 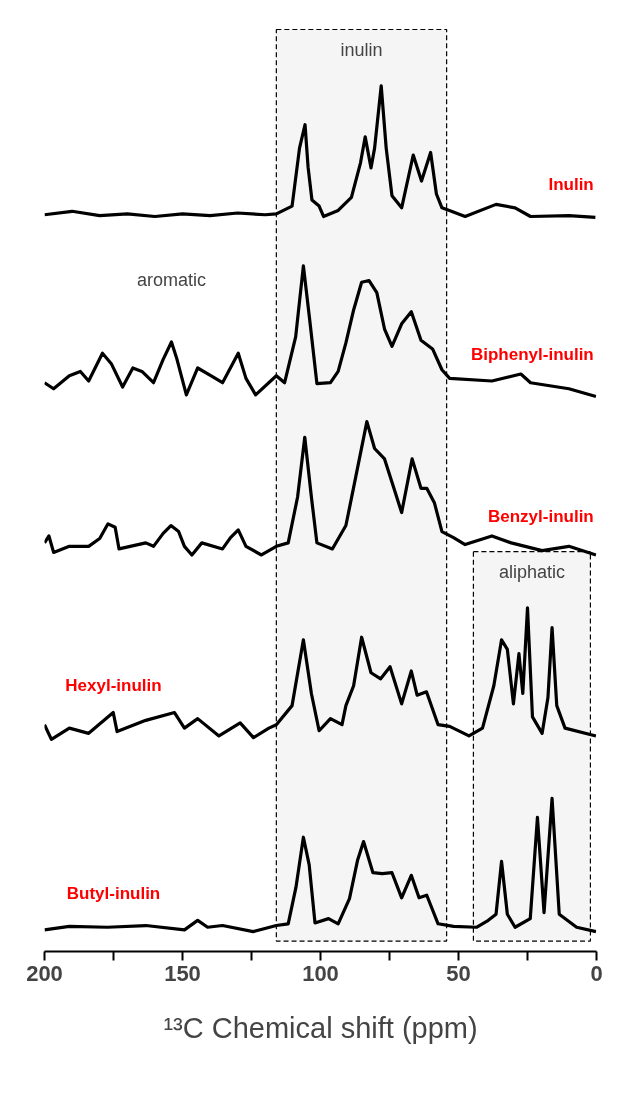 I want to click on series-label: Hexyl-inulin, so click(x=113, y=686).